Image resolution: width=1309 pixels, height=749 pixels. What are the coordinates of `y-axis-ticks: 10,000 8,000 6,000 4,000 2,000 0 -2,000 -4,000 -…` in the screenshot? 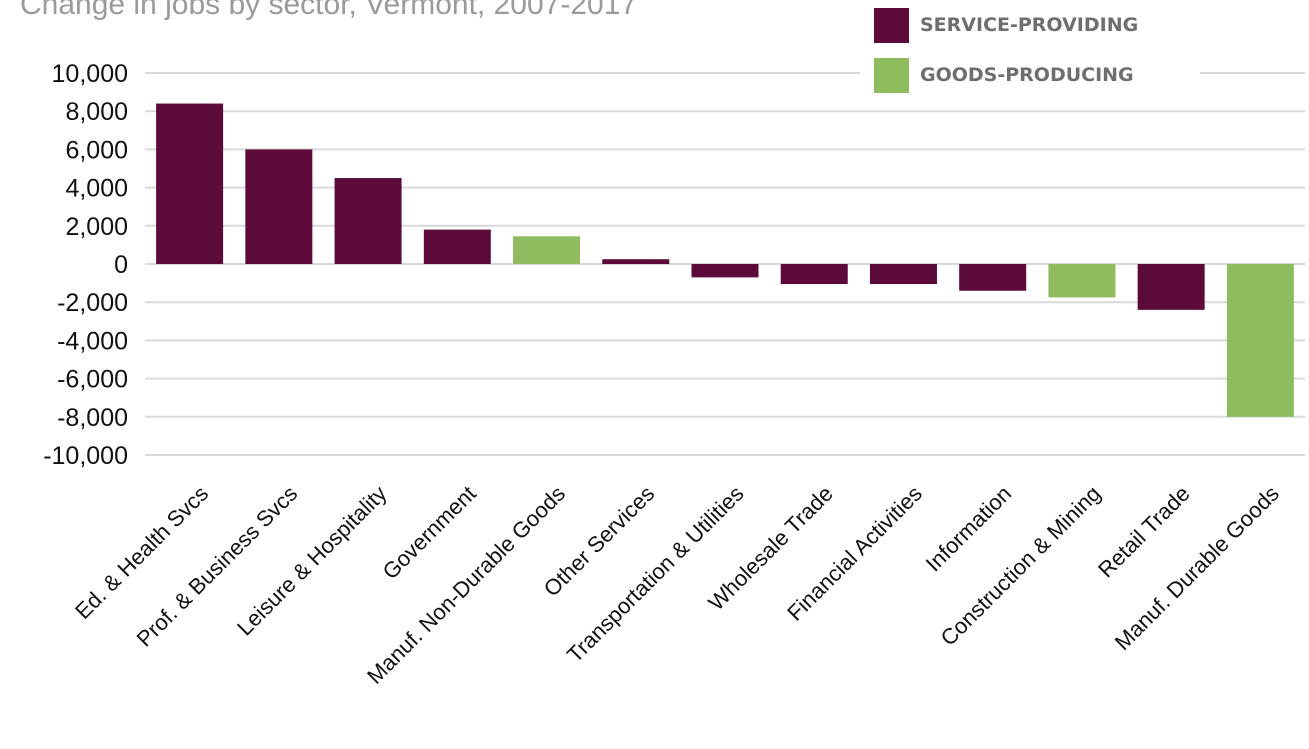 It's located at (85, 265).